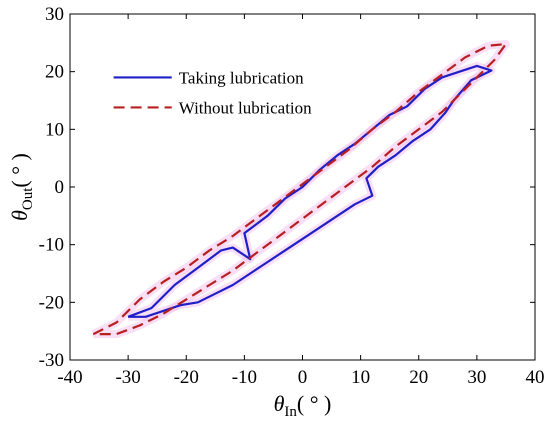 The image size is (550, 427). I want to click on y-axis-label: θOut( ° ), so click(21, 187).